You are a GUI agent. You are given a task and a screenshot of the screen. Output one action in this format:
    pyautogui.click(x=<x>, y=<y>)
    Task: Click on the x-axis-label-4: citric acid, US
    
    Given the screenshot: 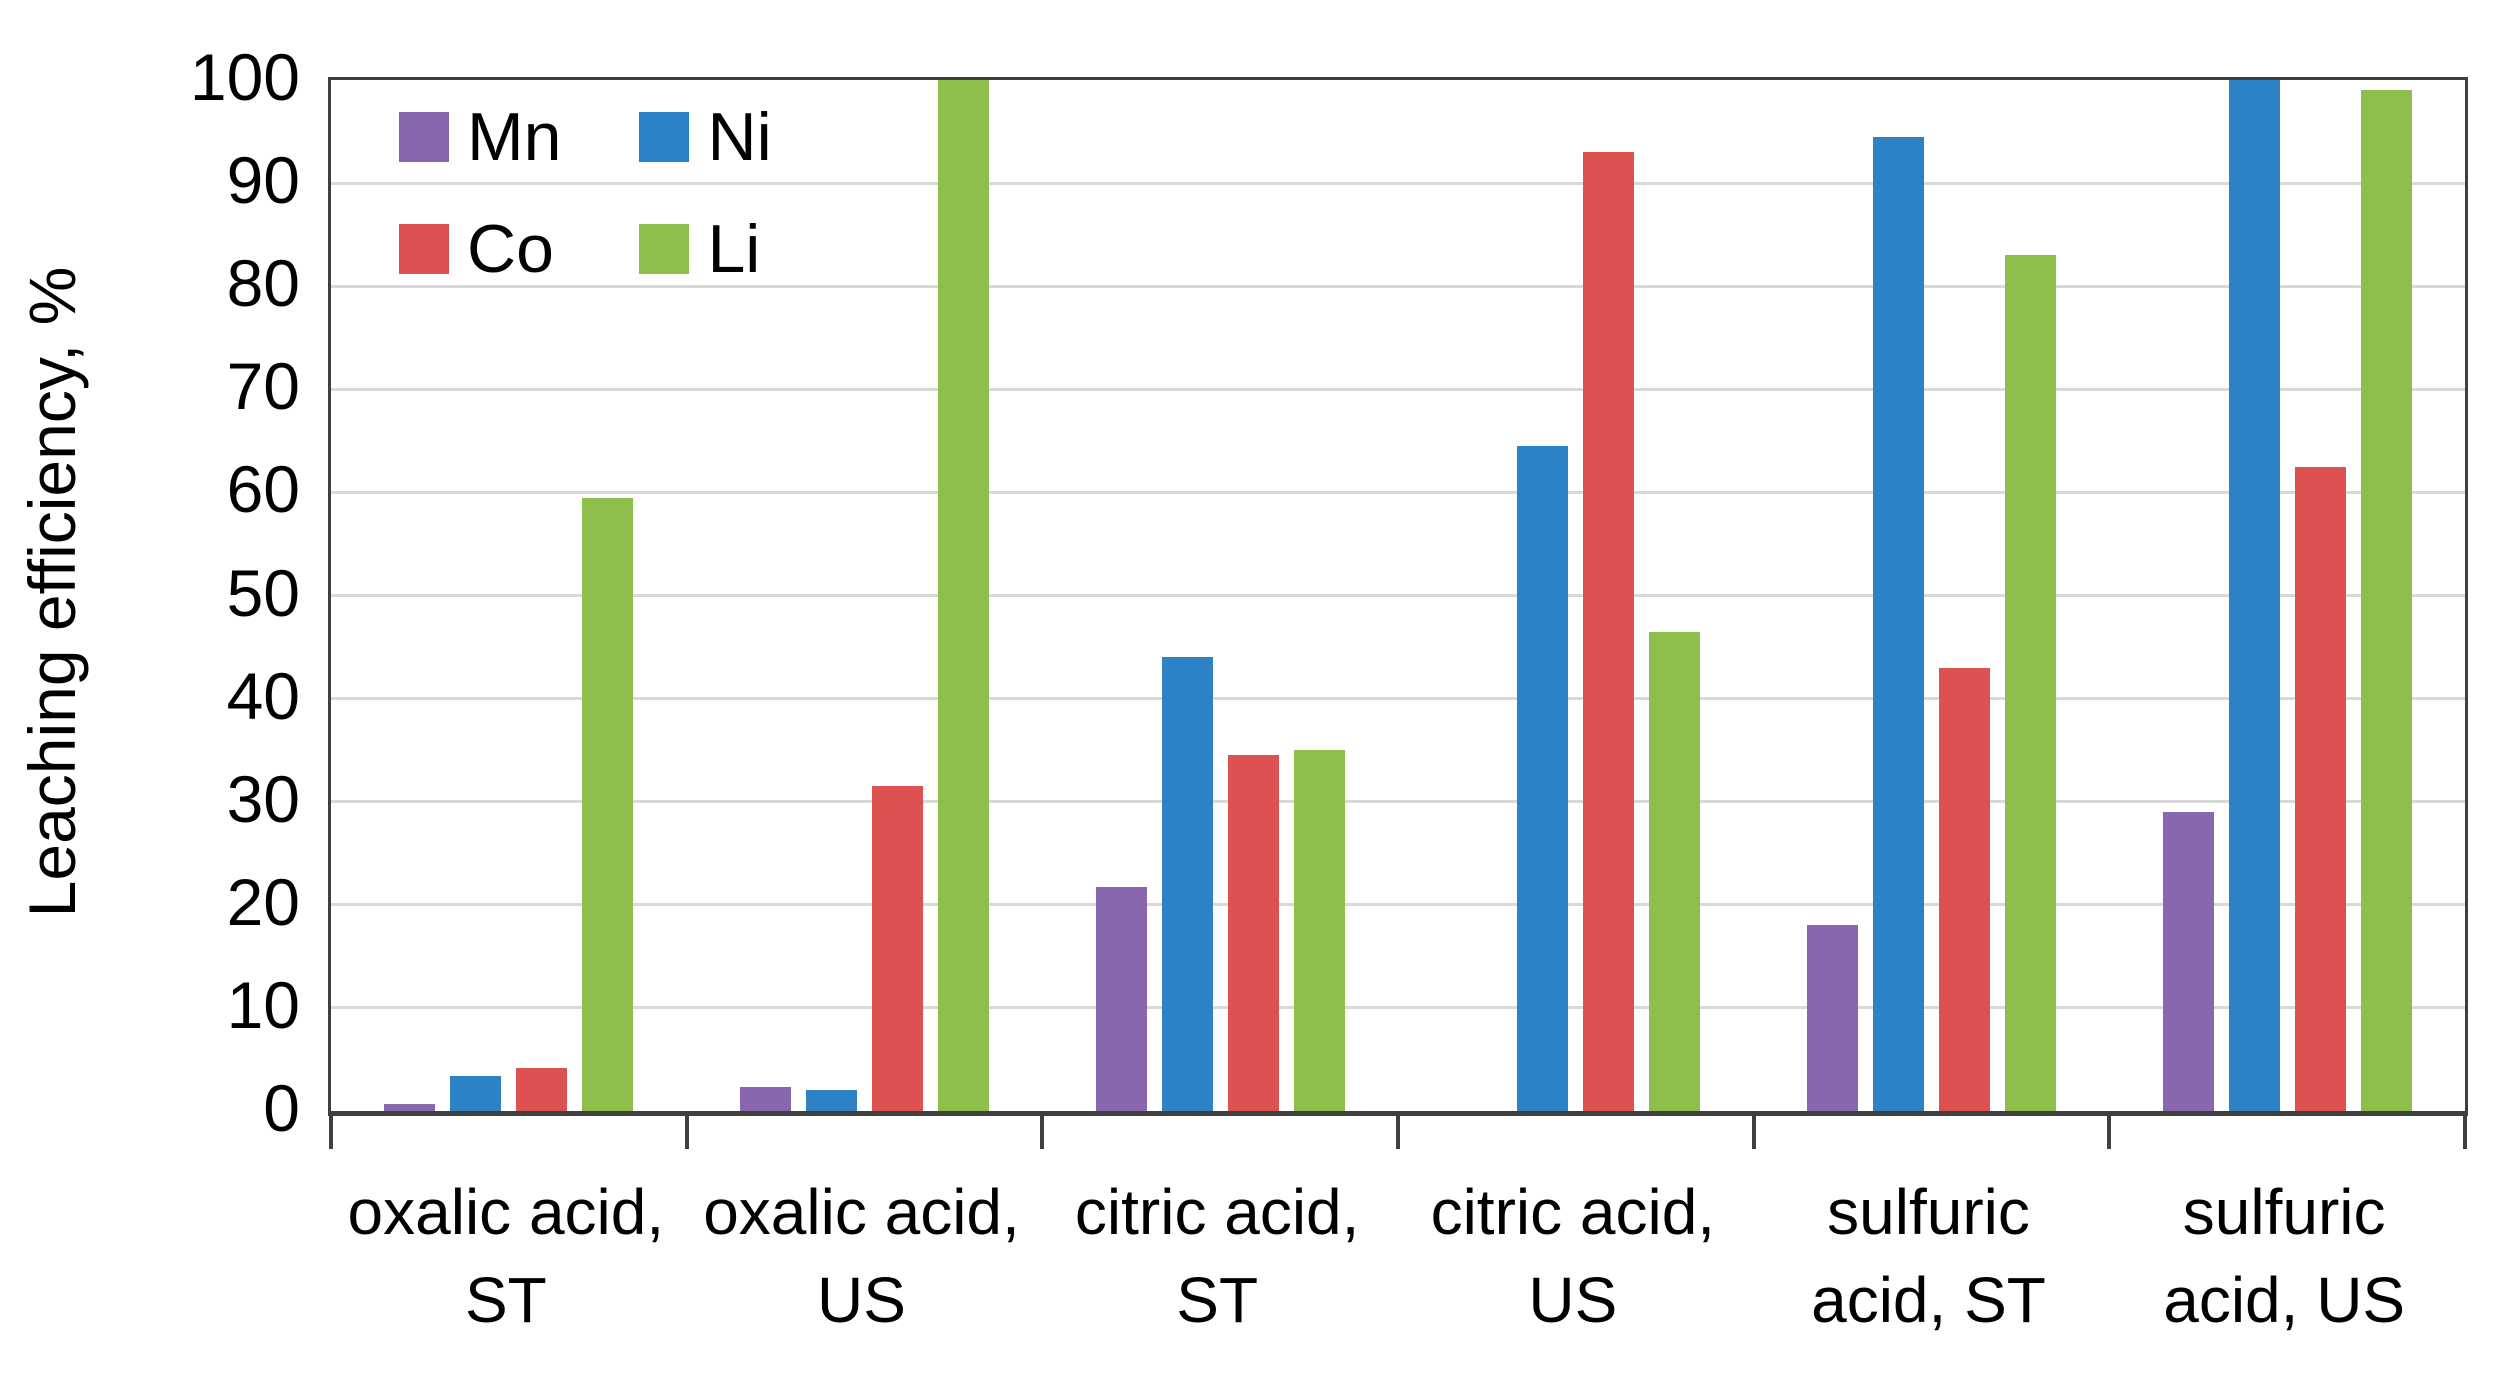 What is the action you would take?
    pyautogui.click(x=1573, y=1256)
    